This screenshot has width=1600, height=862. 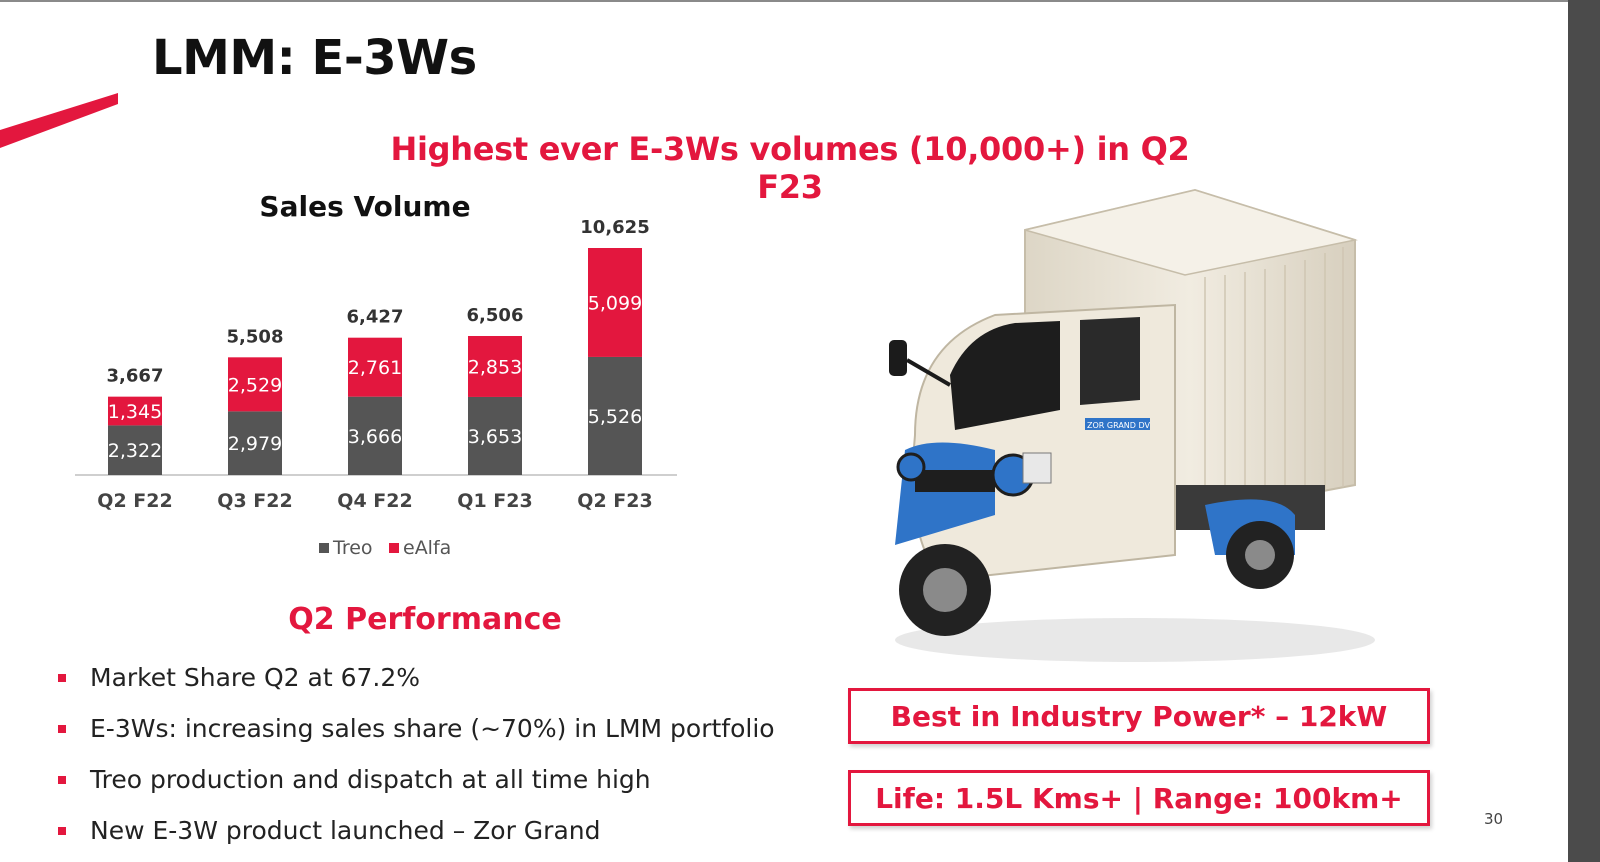 What do you see at coordinates (614, 227) in the screenshot?
I see `total-label: 10,625` at bounding box center [614, 227].